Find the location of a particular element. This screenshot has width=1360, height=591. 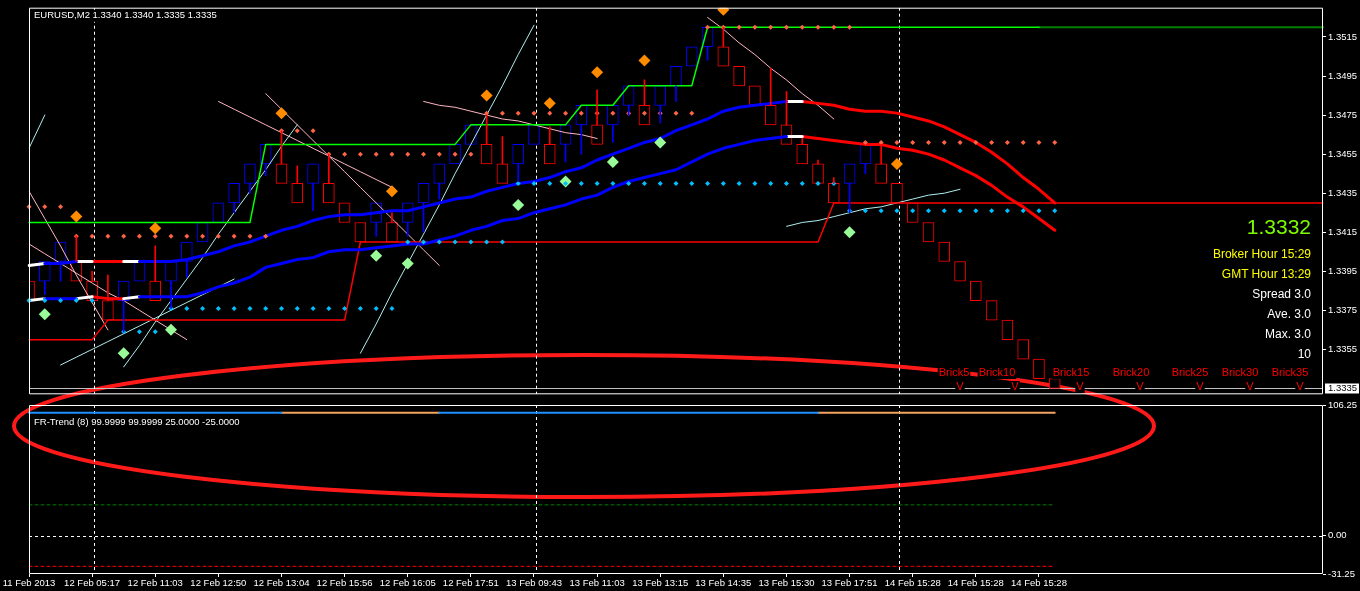

y-tick-label: 1.3495 is located at coordinates (1343, 75).